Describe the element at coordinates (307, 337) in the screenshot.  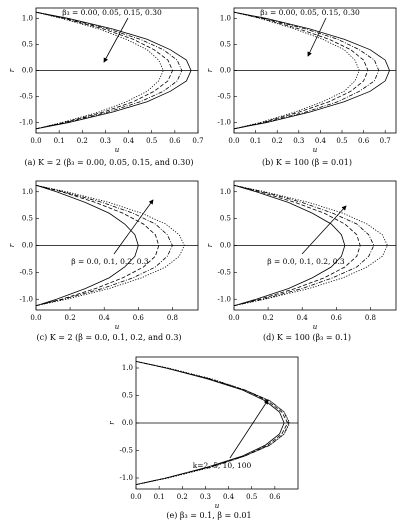
I see `caption: (d) K = 100 (β₃ = 0.1)` at that location.